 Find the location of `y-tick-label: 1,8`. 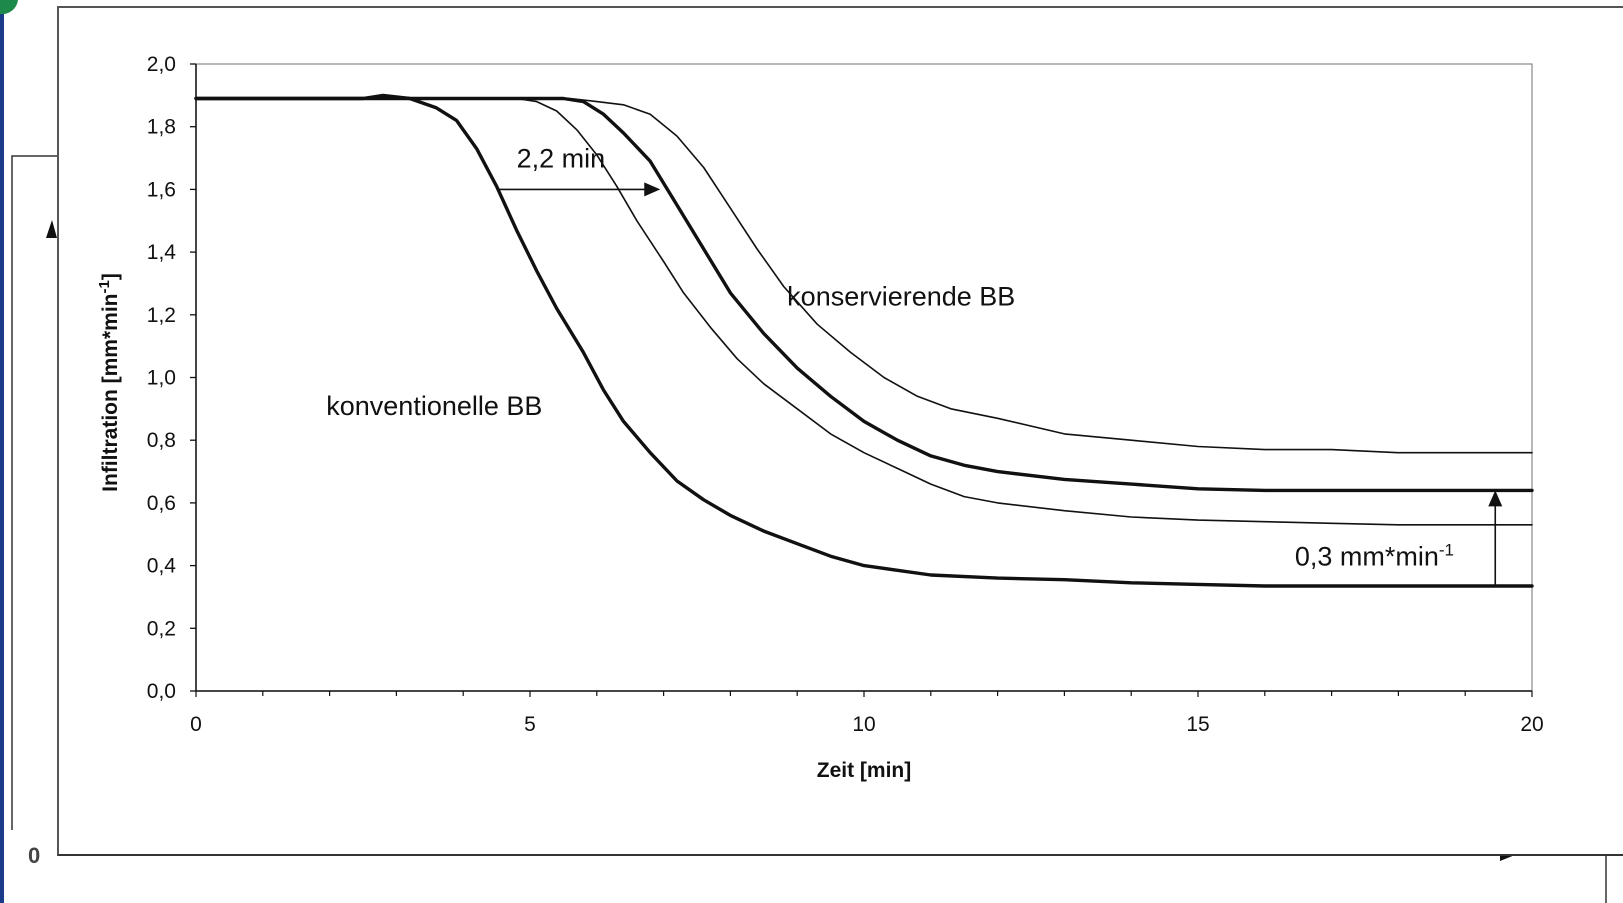

y-tick-label: 1,8 is located at coordinates (161, 127).